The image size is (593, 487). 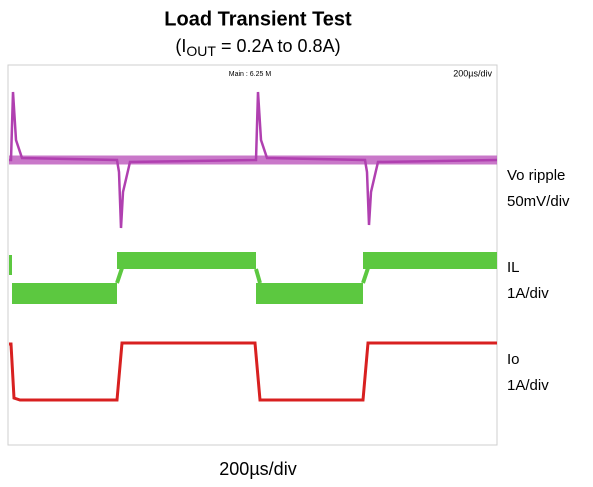 What do you see at coordinates (242, 275) in the screenshot?
I see `il-edges` at bounding box center [242, 275].